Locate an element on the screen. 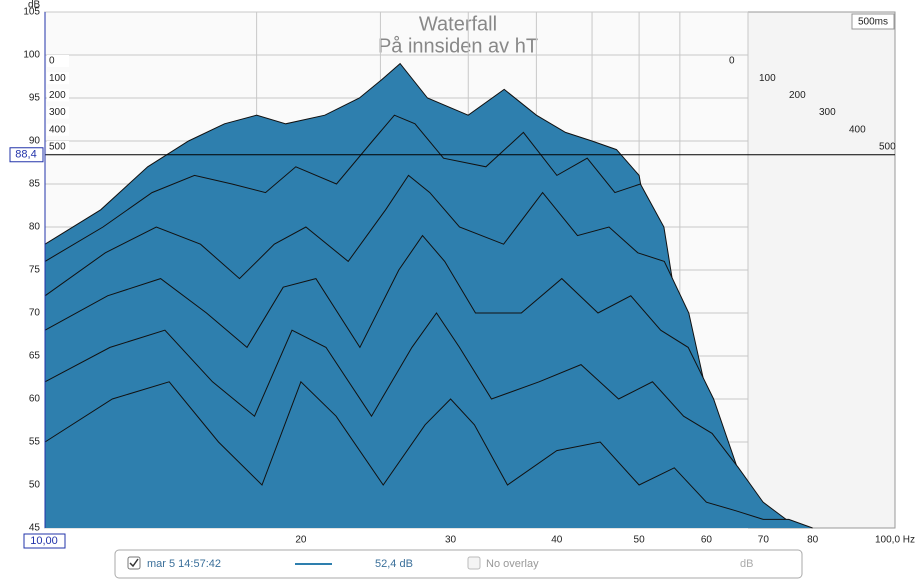 Image resolution: width=918 pixels, height=580 pixels. y-tick-label: 45 is located at coordinates (35, 528).